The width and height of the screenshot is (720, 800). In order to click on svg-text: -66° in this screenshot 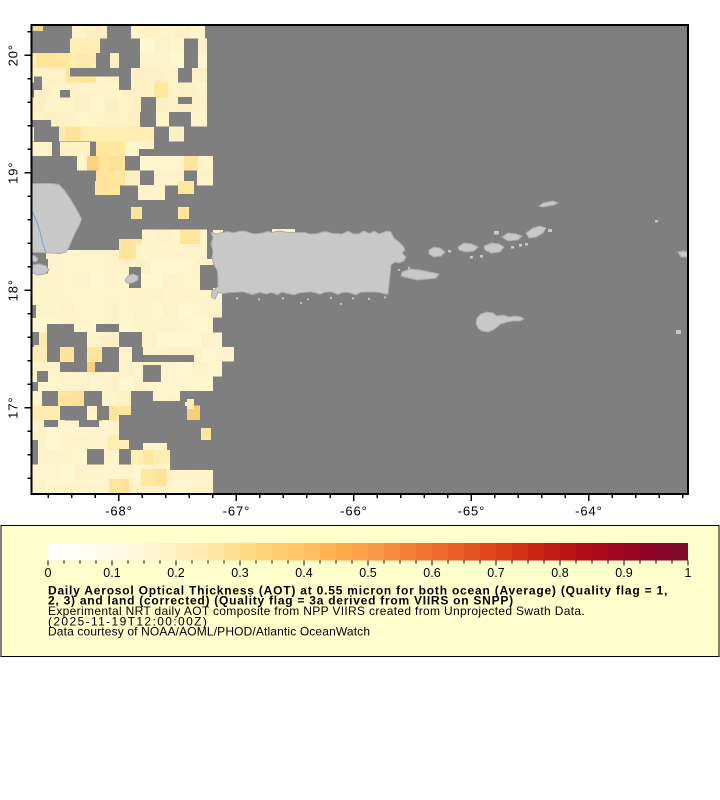, I will do `click(354, 511)`.